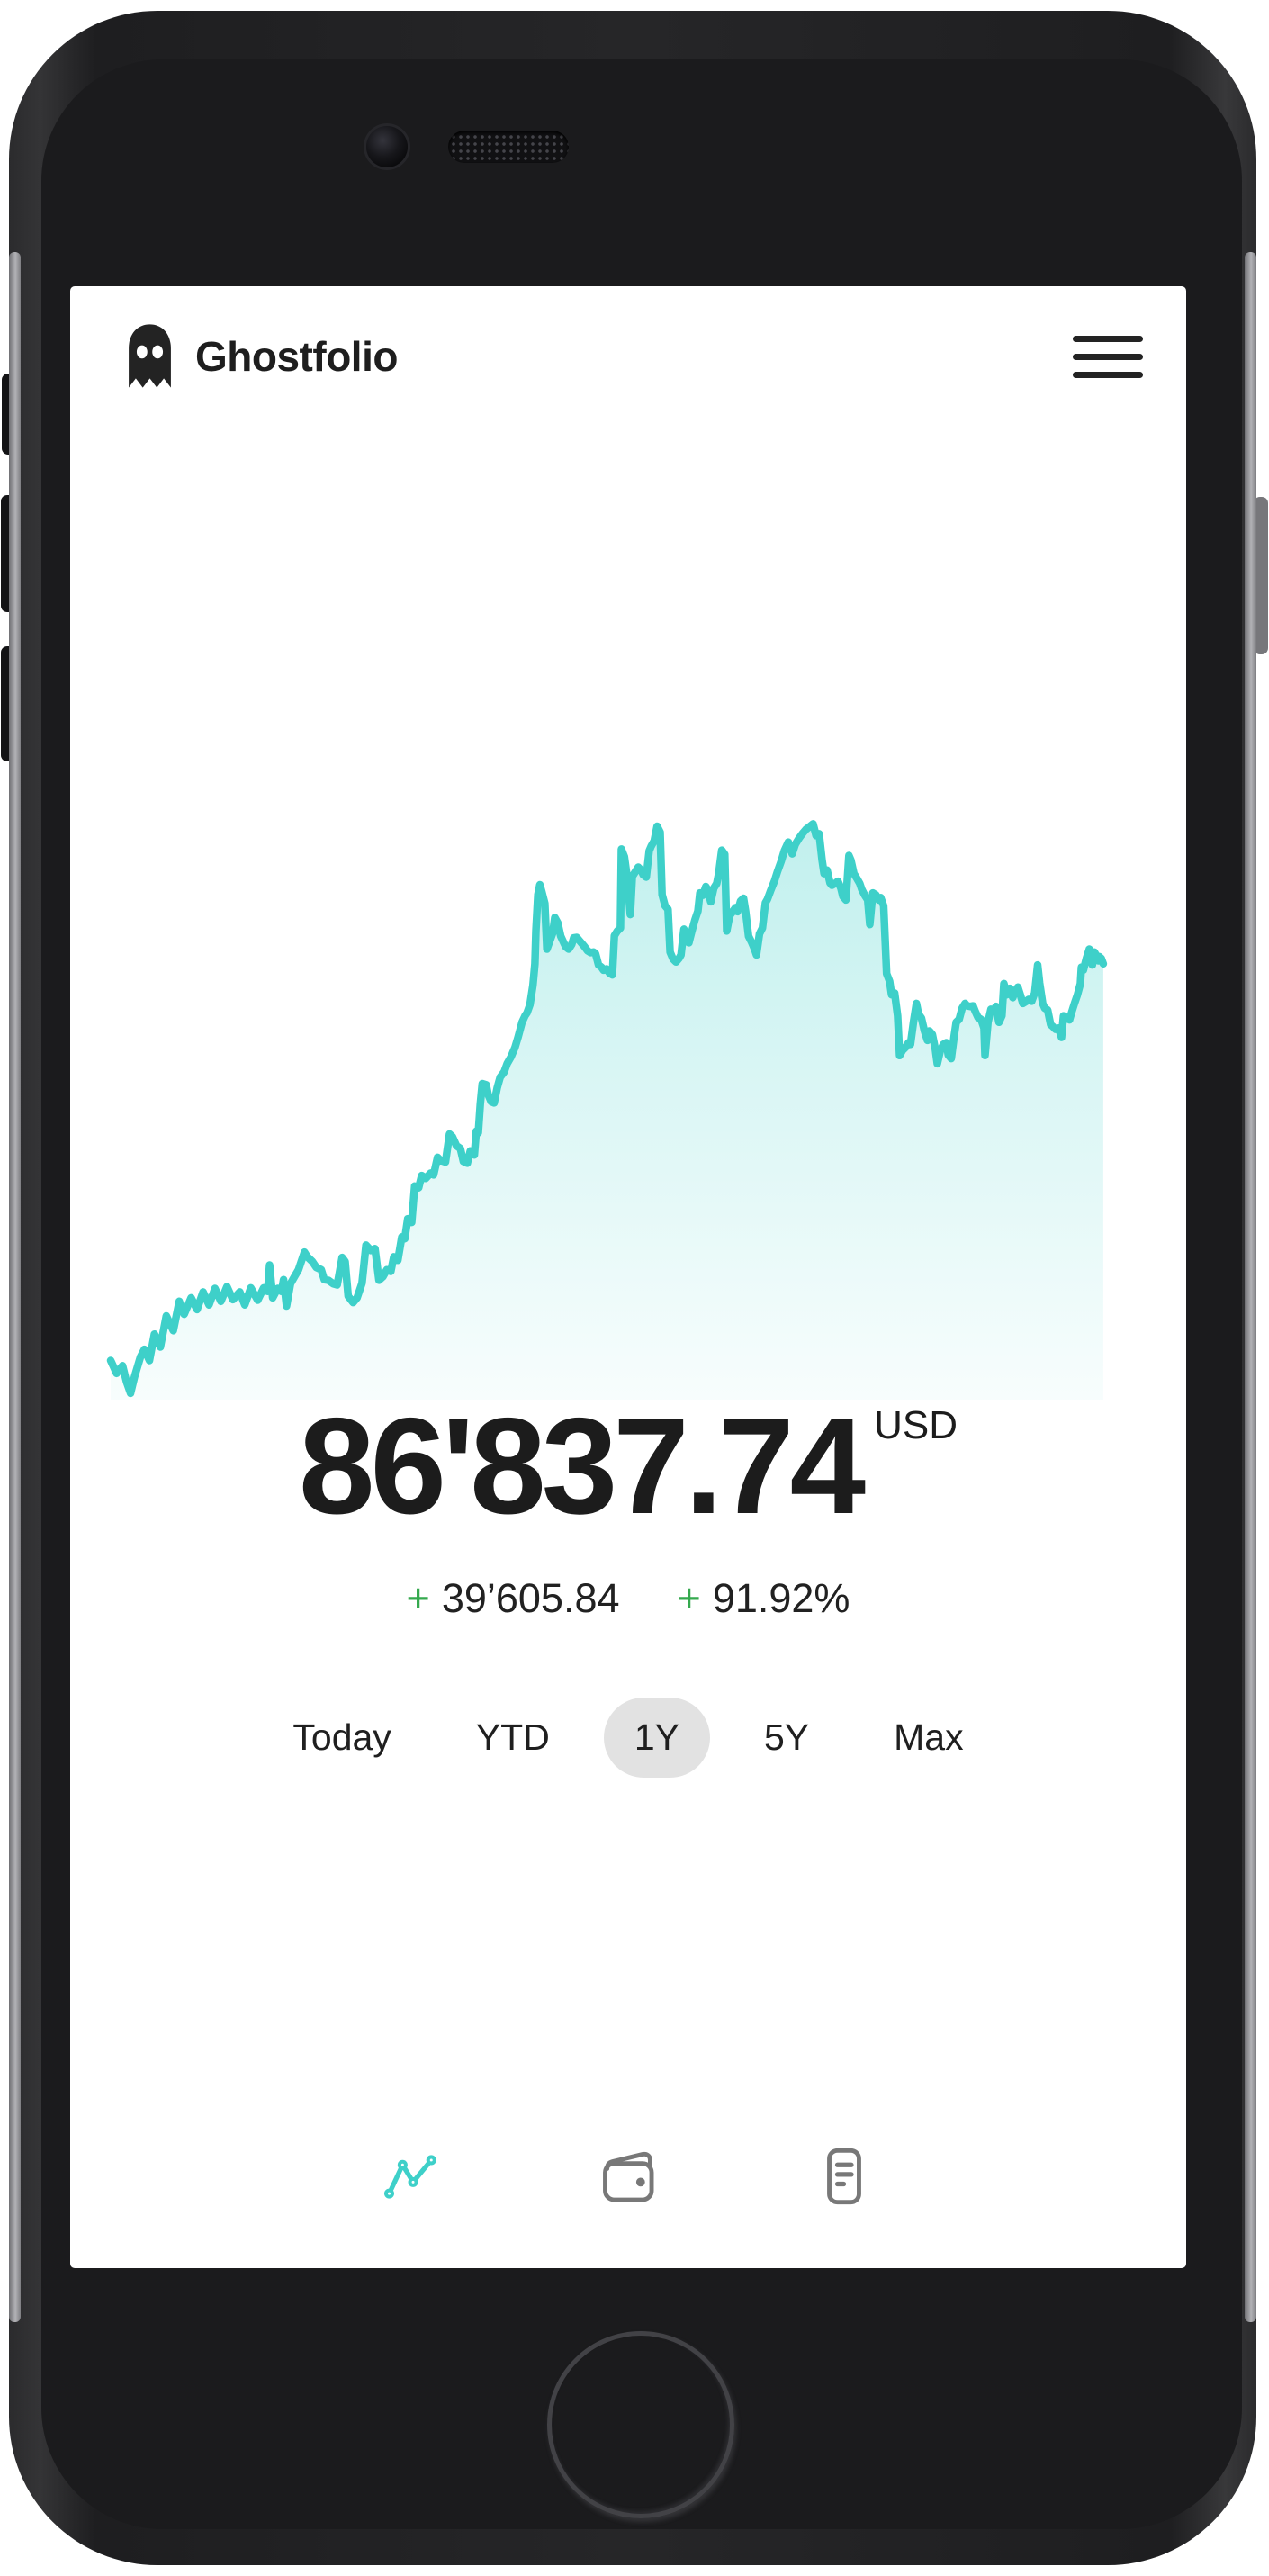 The image size is (1269, 2576). Describe the element at coordinates (582, 1466) in the screenshot. I see `portfolio-total-value: 86'837.74` at that location.